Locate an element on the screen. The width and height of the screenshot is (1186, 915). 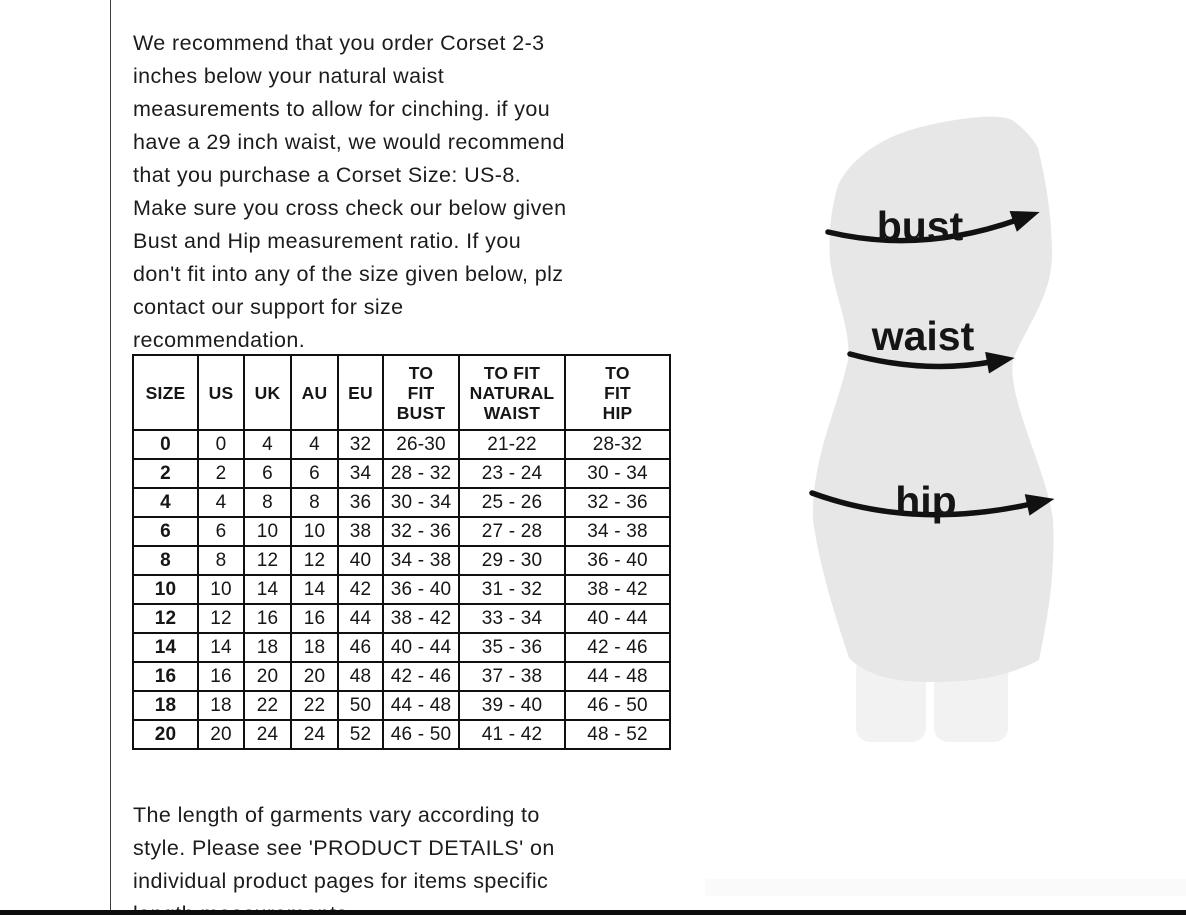
bust-arrow-icon is located at coordinates (932, 227).